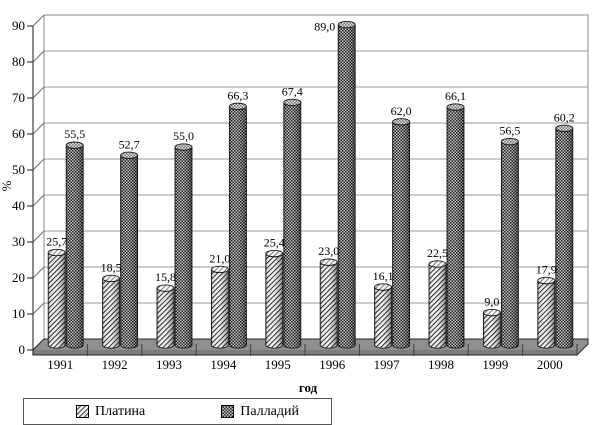 This screenshot has width=600, height=425. Describe the element at coordinates (332, 364) in the screenshot. I see `x-tick-label: 1996` at that location.